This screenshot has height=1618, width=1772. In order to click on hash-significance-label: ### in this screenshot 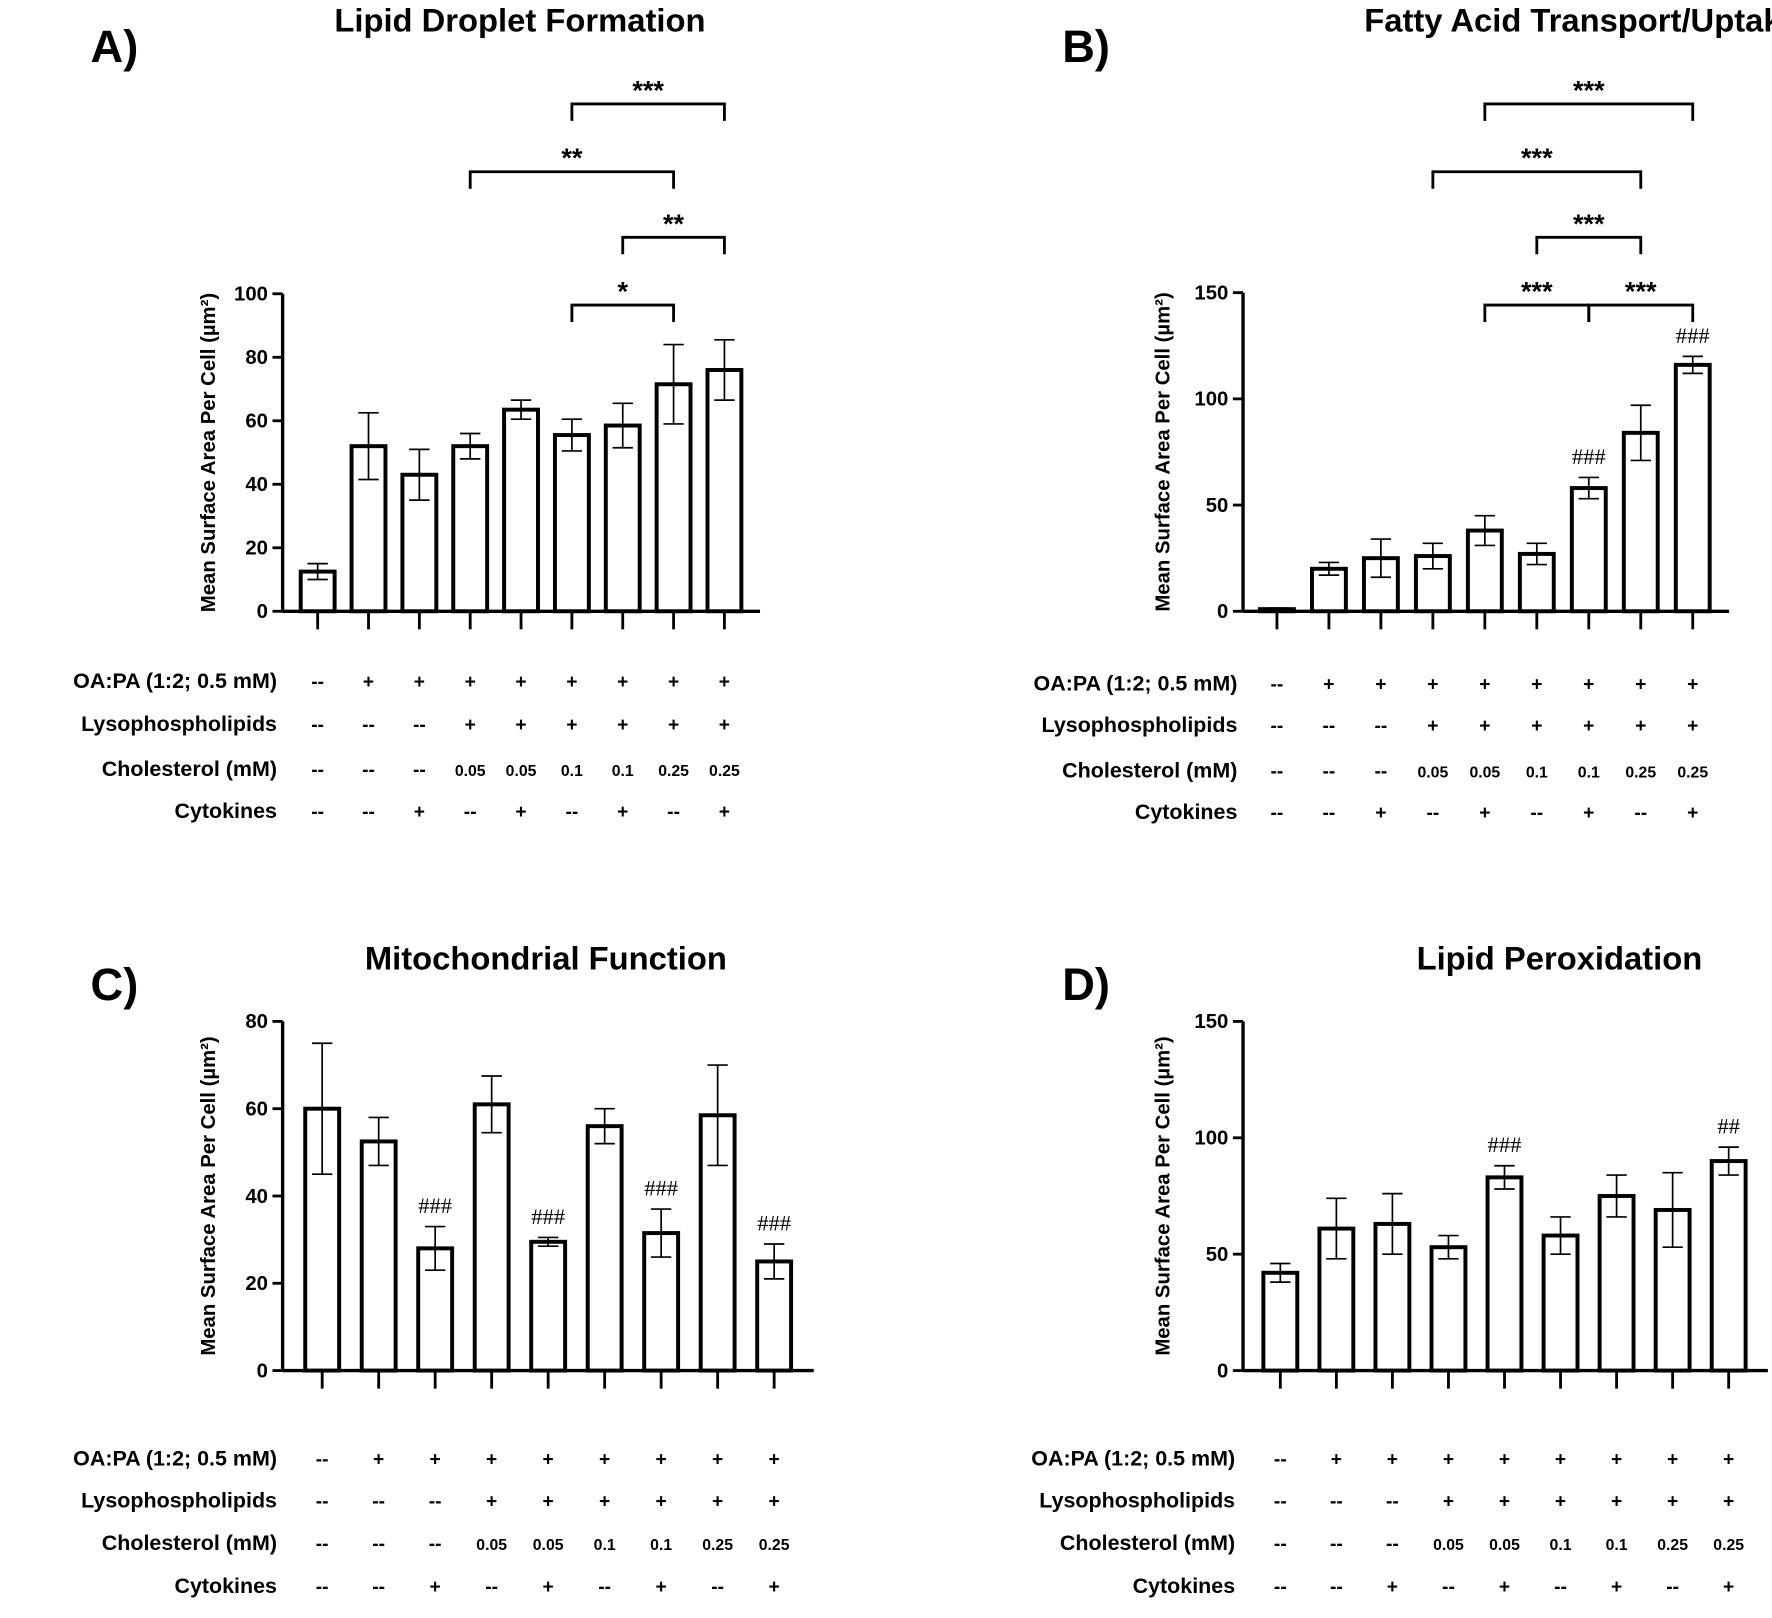, I will do `click(774, 1222)`.